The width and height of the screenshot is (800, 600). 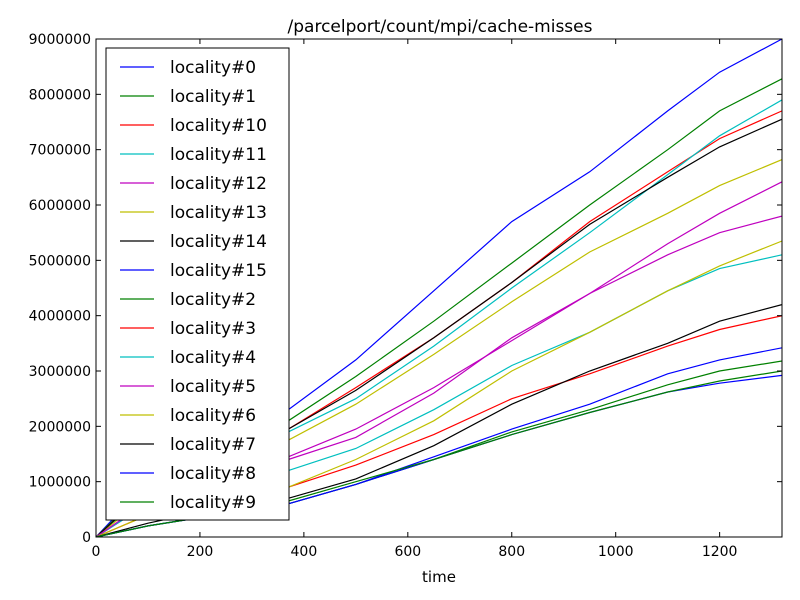 I want to click on legend-label: locality#11, so click(x=218, y=155).